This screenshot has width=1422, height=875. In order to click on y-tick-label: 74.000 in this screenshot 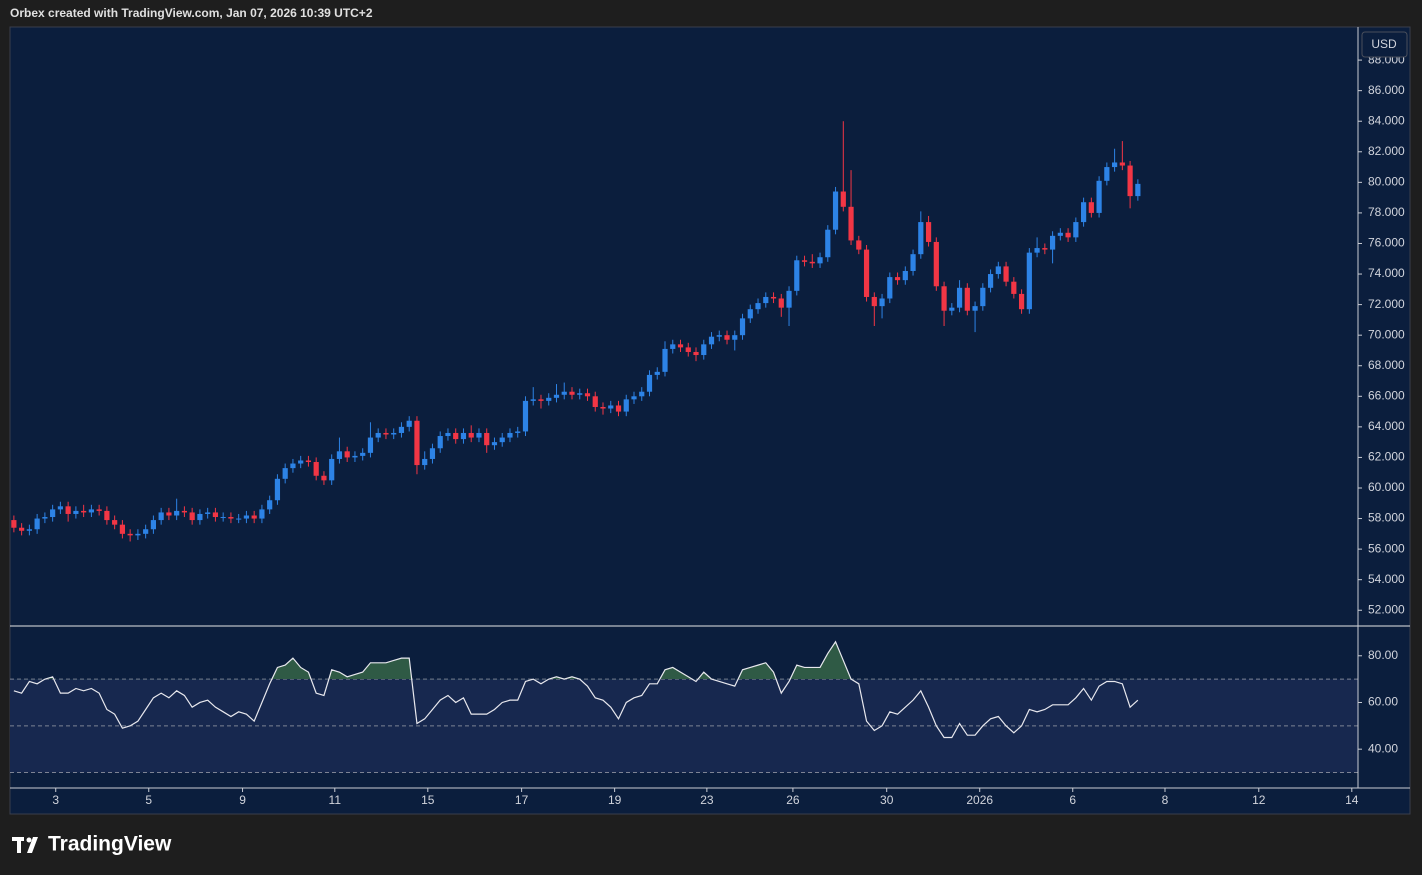, I will do `click(1386, 273)`.